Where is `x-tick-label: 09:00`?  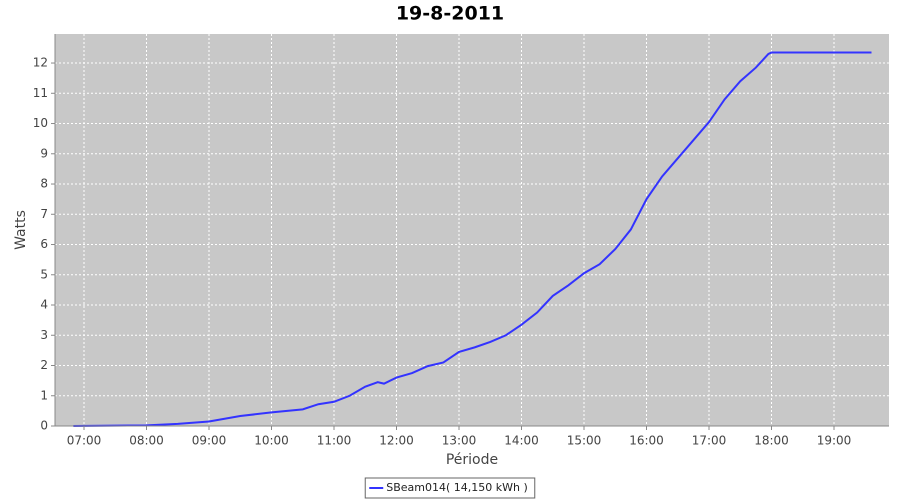
x-tick-label: 09:00 is located at coordinates (209, 441).